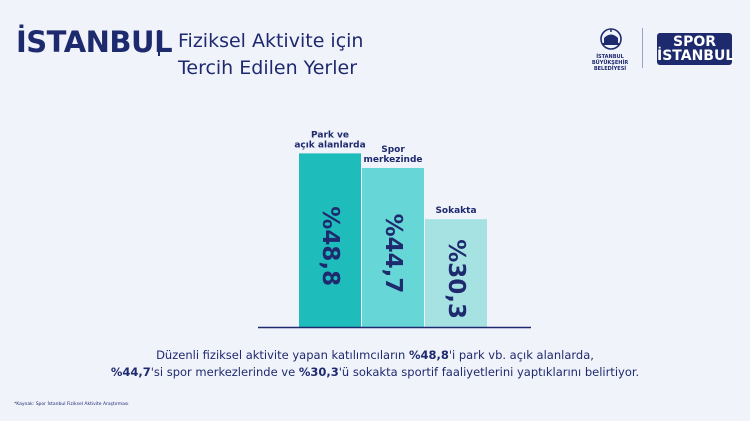  What do you see at coordinates (329, 140) in the screenshot?
I see `category-label-1: Park ve açık alanlarda` at bounding box center [329, 140].